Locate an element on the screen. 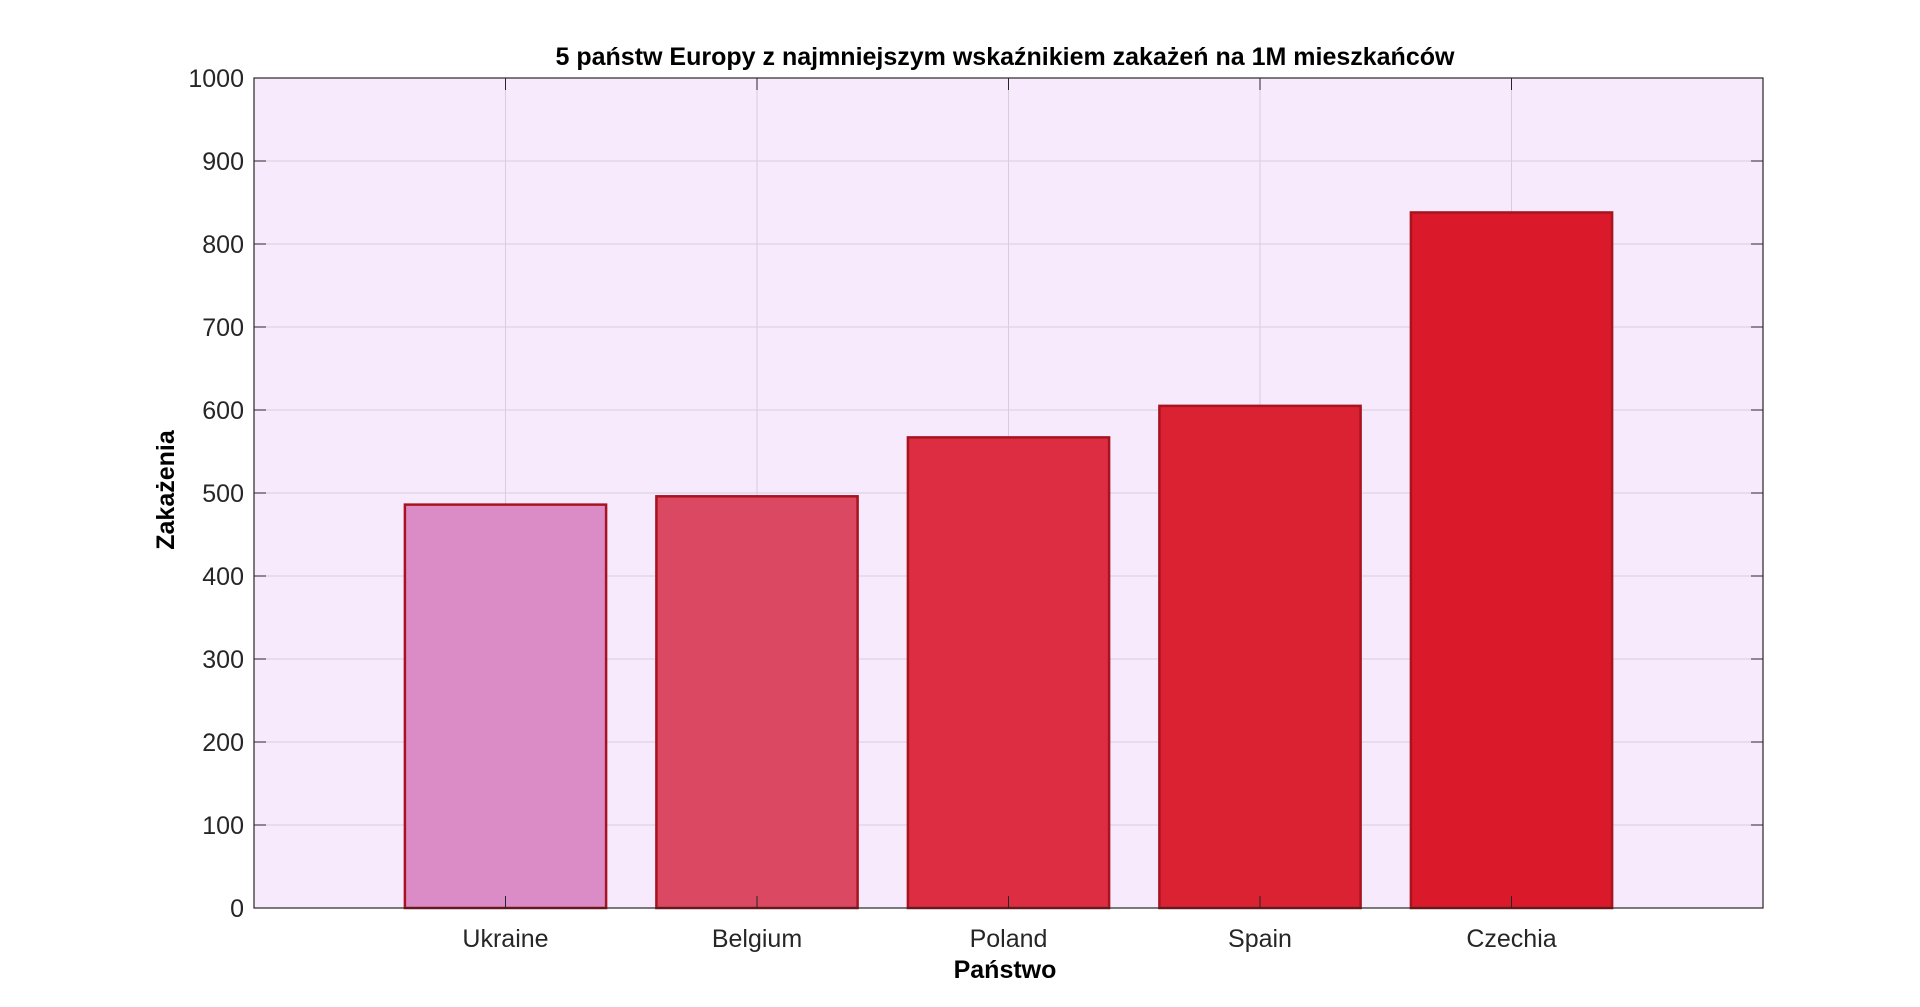  x-tick-label: Czechia is located at coordinates (1511, 939).